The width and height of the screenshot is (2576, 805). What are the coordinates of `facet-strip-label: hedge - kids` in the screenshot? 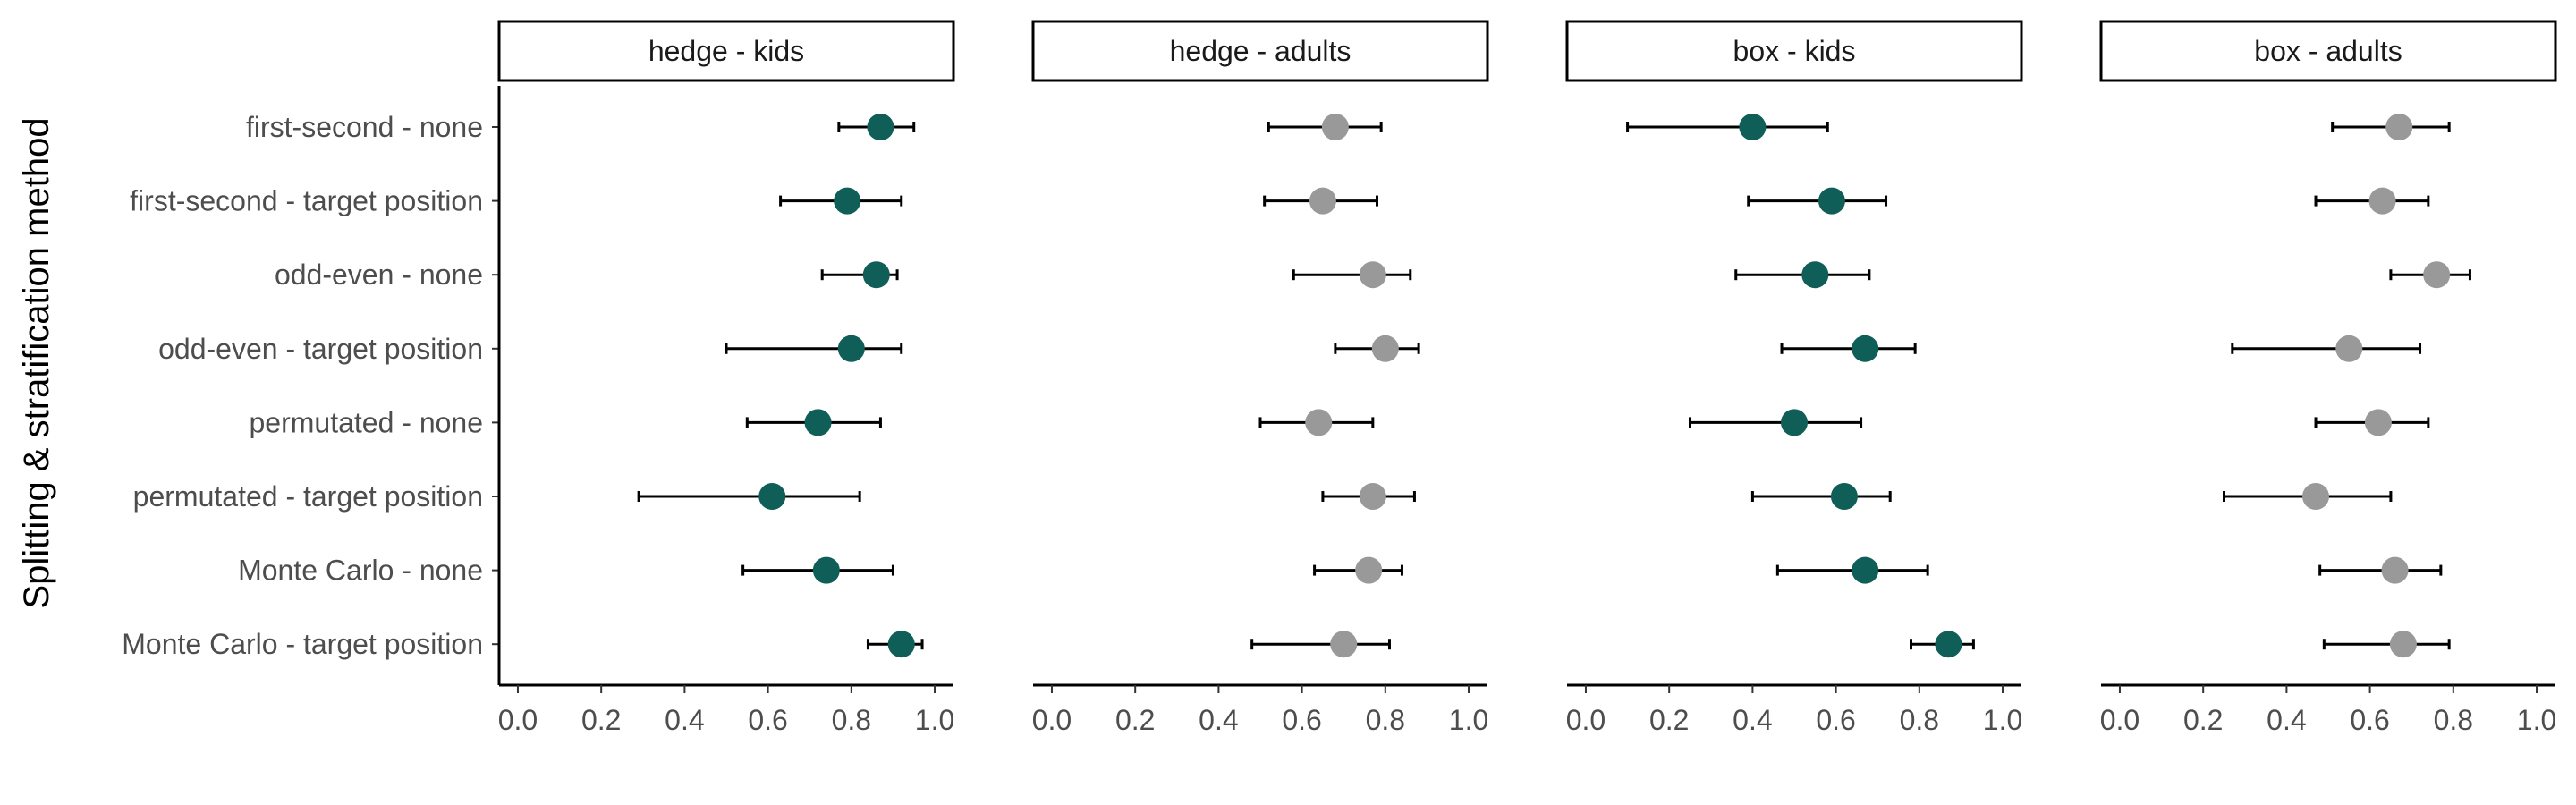 It's located at (726, 51).